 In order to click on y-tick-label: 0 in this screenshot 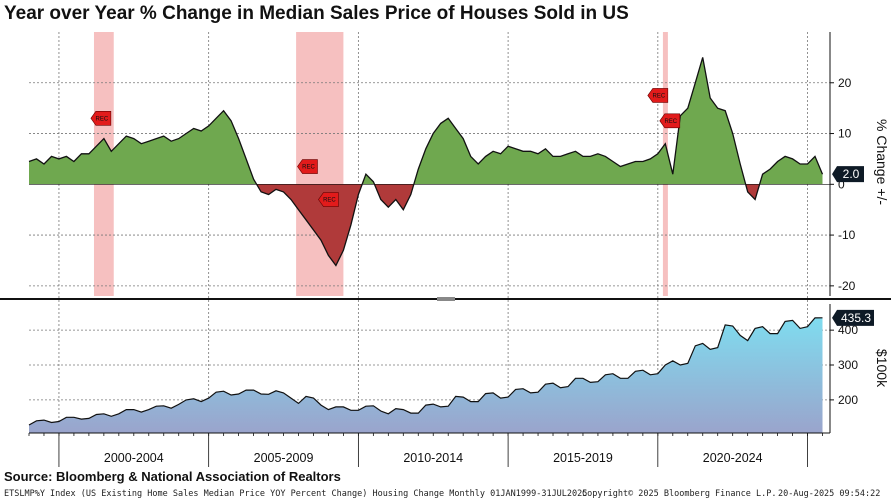, I will do `click(841, 184)`.